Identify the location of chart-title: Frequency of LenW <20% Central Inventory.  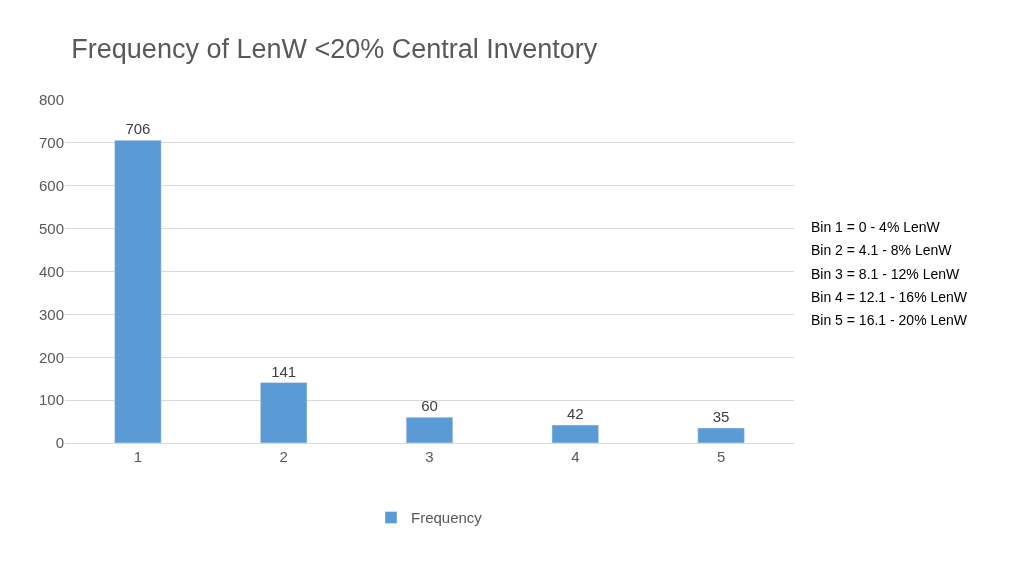
(334, 49).